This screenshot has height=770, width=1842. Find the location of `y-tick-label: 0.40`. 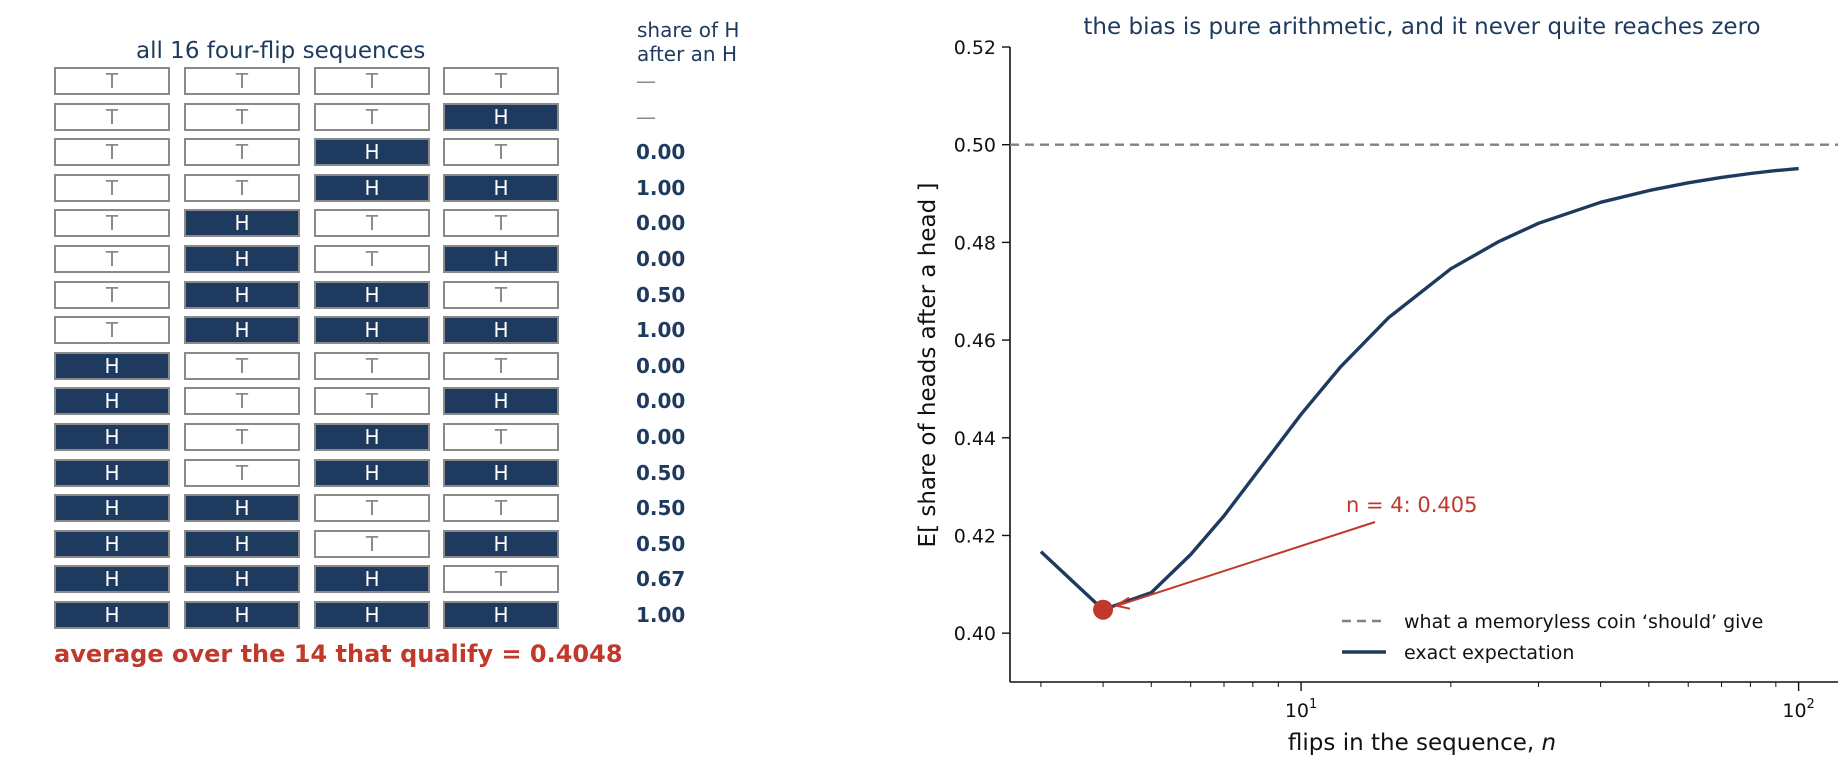

y-tick-label: 0.40 is located at coordinates (975, 634).